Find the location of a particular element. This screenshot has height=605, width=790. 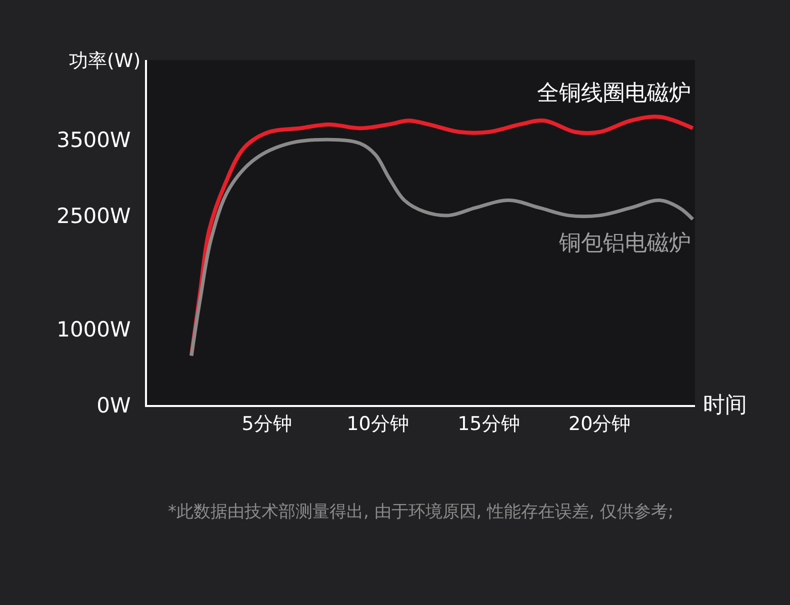

x-tick-label: 20分钟 is located at coordinates (599, 423).